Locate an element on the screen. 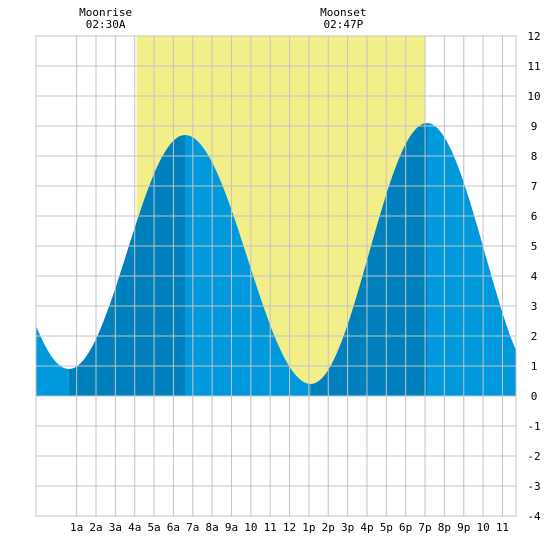 This screenshot has width=550, height=550. x-tick-label: 9p is located at coordinates (463, 527).